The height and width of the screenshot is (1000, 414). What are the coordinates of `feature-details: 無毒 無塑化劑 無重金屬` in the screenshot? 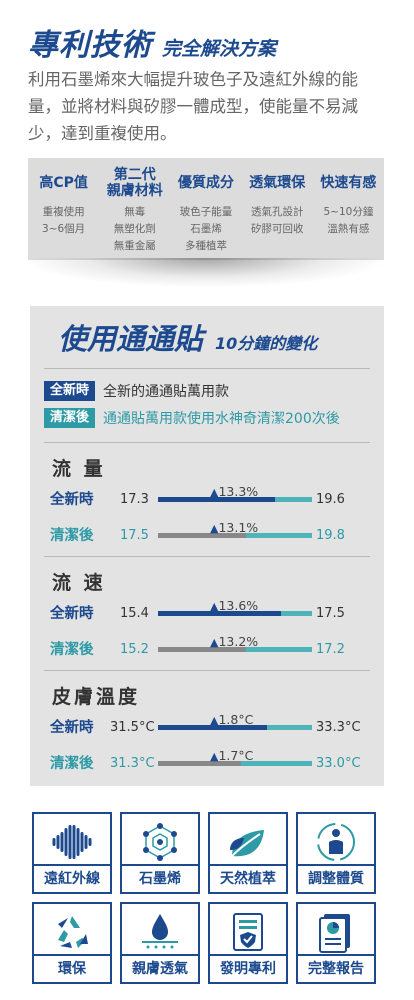 It's located at (134, 229).